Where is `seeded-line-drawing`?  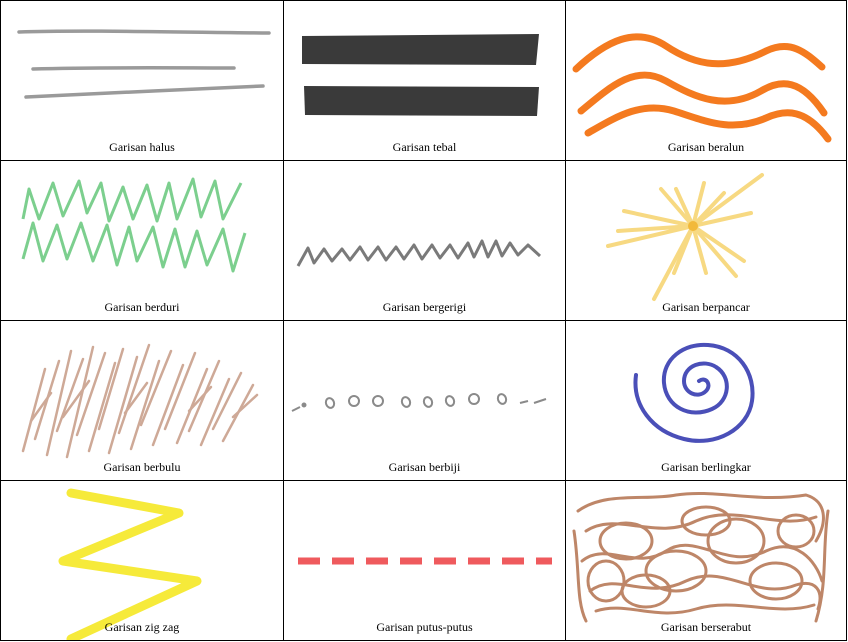
seeded-line-drawing is located at coordinates (419, 402).